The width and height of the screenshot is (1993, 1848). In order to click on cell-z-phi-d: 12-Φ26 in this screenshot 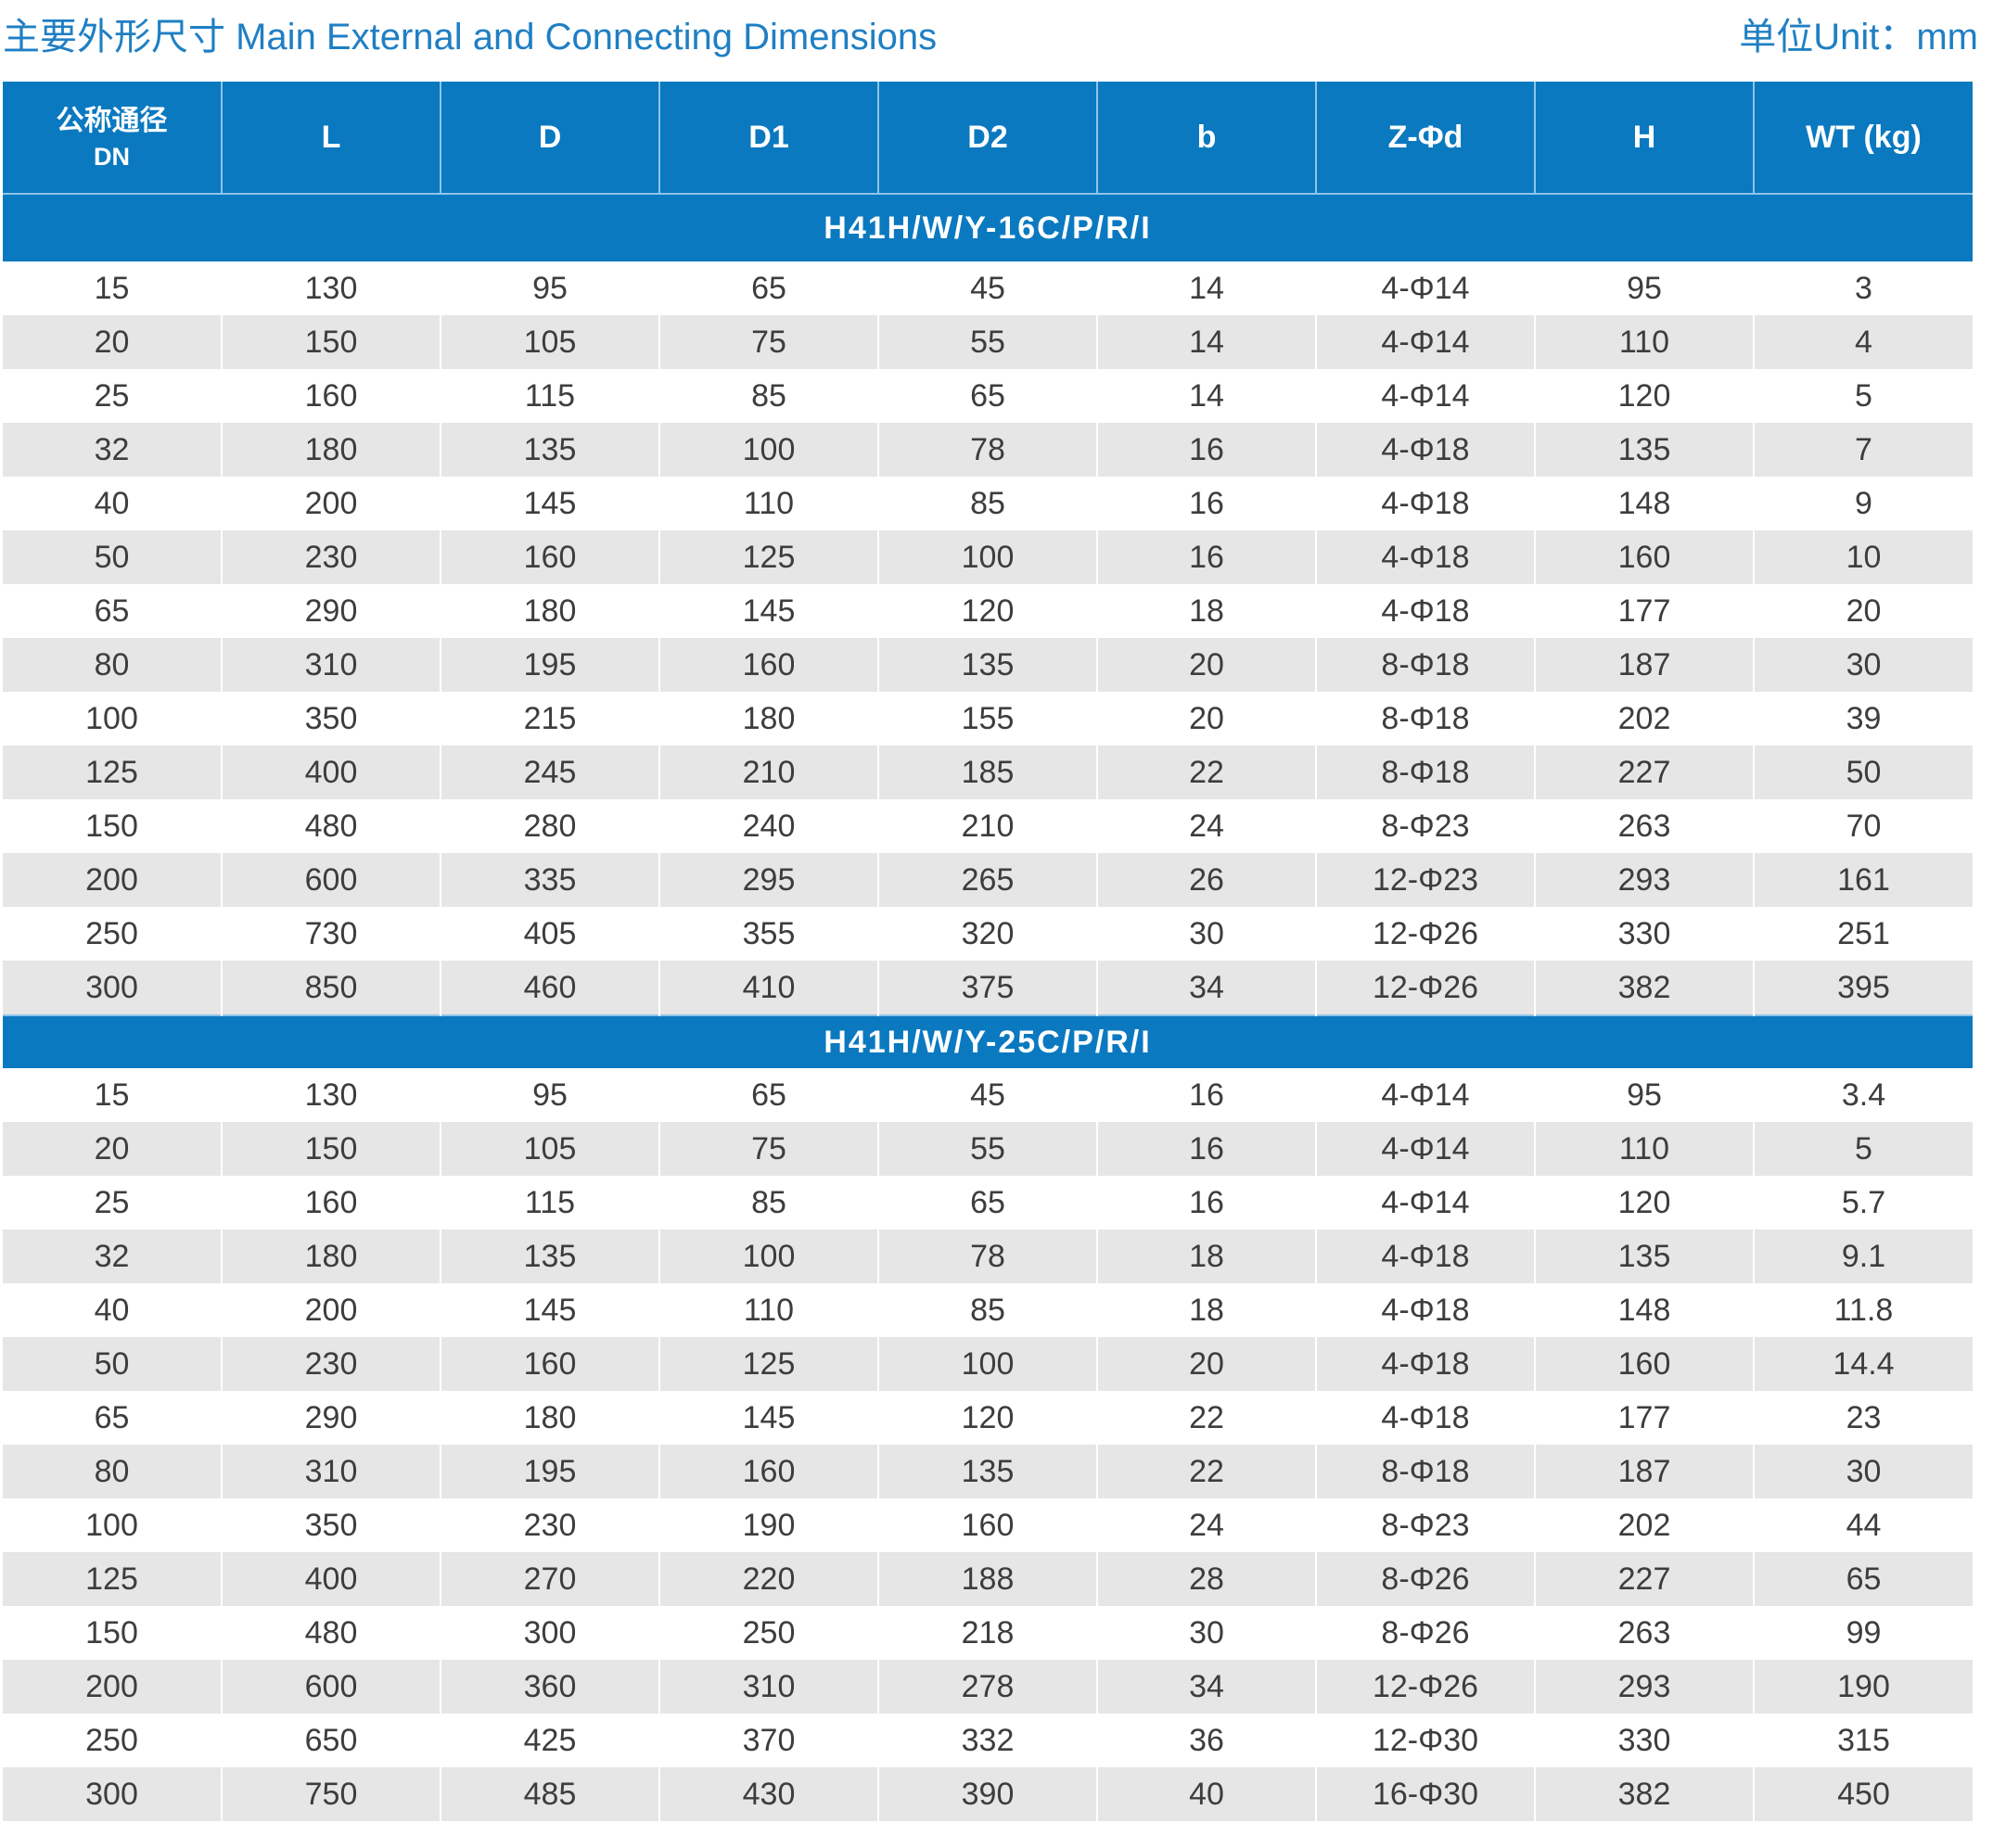, I will do `click(1425, 1687)`.